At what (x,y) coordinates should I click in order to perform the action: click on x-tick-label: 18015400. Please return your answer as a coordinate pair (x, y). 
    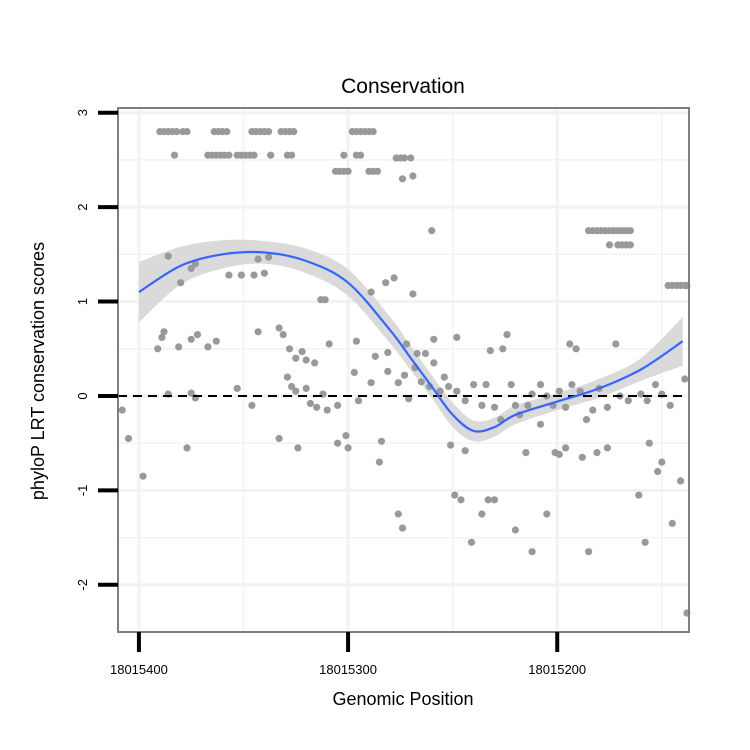
    Looking at the image, I should click on (139, 669).